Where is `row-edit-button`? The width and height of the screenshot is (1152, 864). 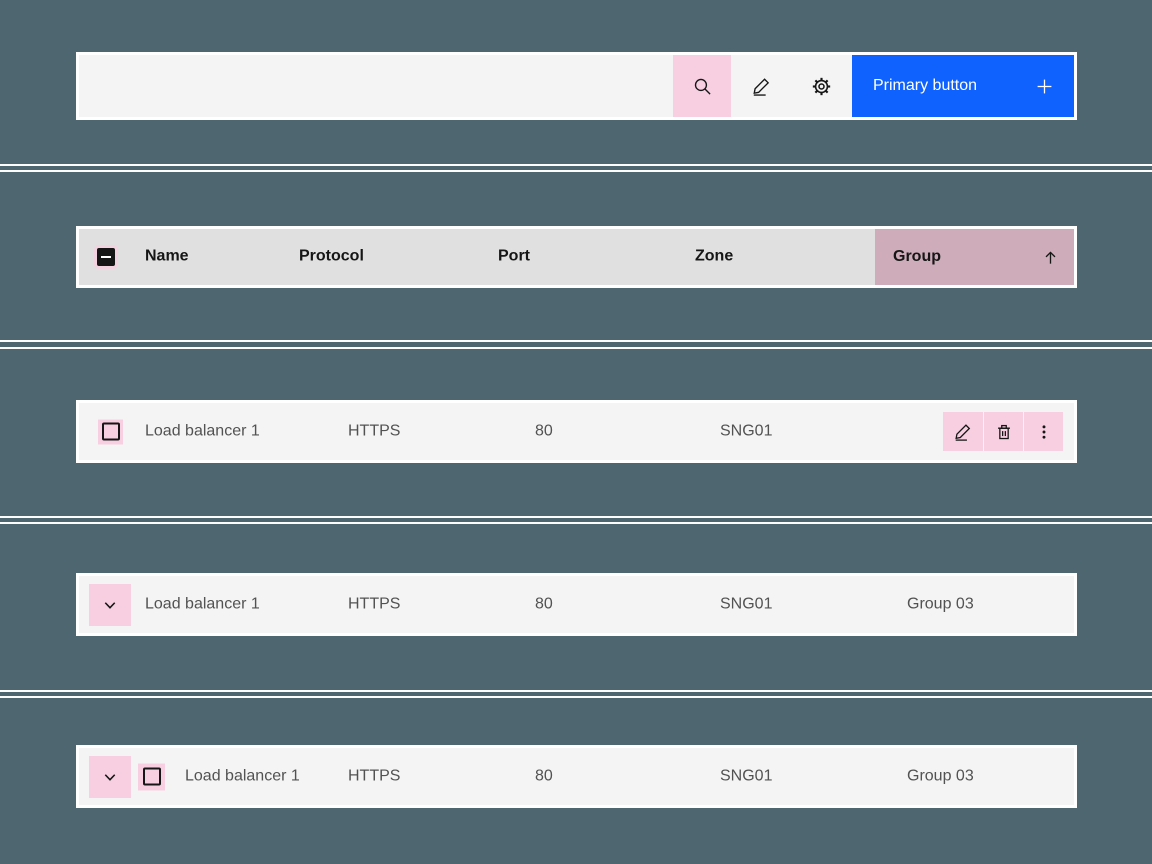 row-edit-button is located at coordinates (963, 431).